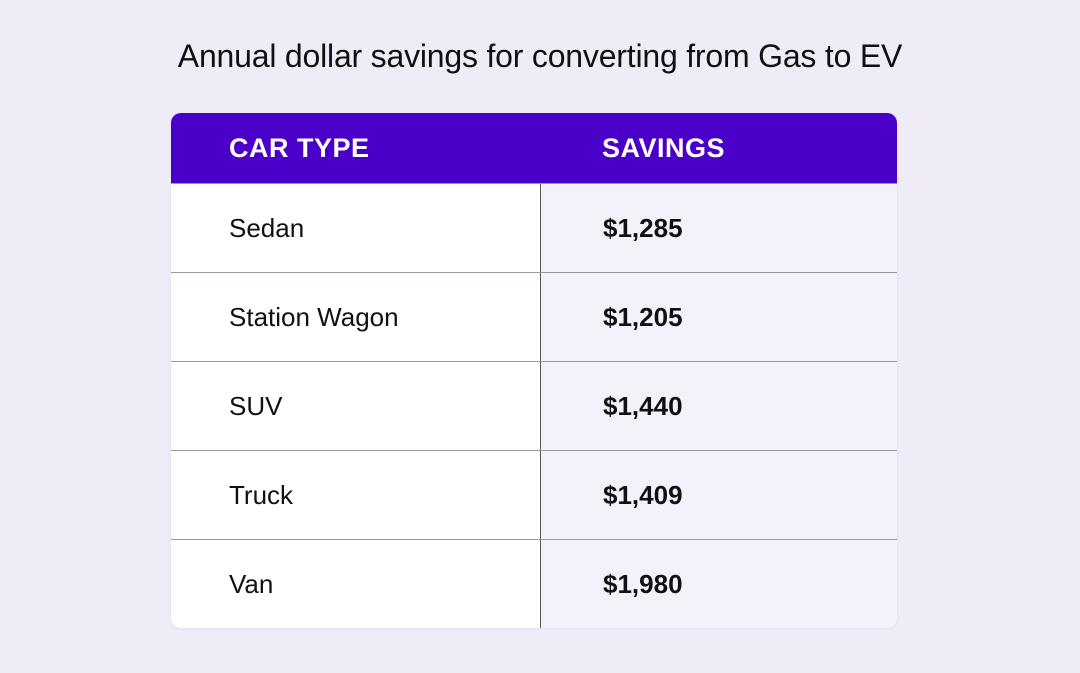  Describe the element at coordinates (664, 147) in the screenshot. I see `header-cell: SAVINGS` at that location.